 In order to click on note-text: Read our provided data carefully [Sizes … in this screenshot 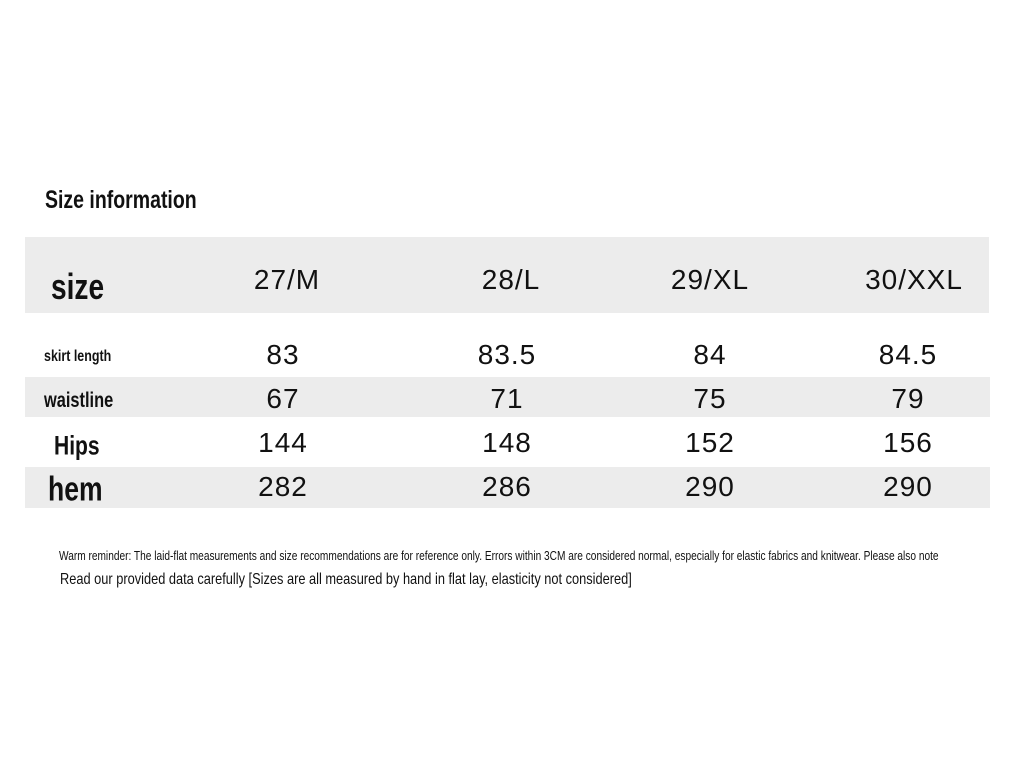, I will do `click(346, 579)`.